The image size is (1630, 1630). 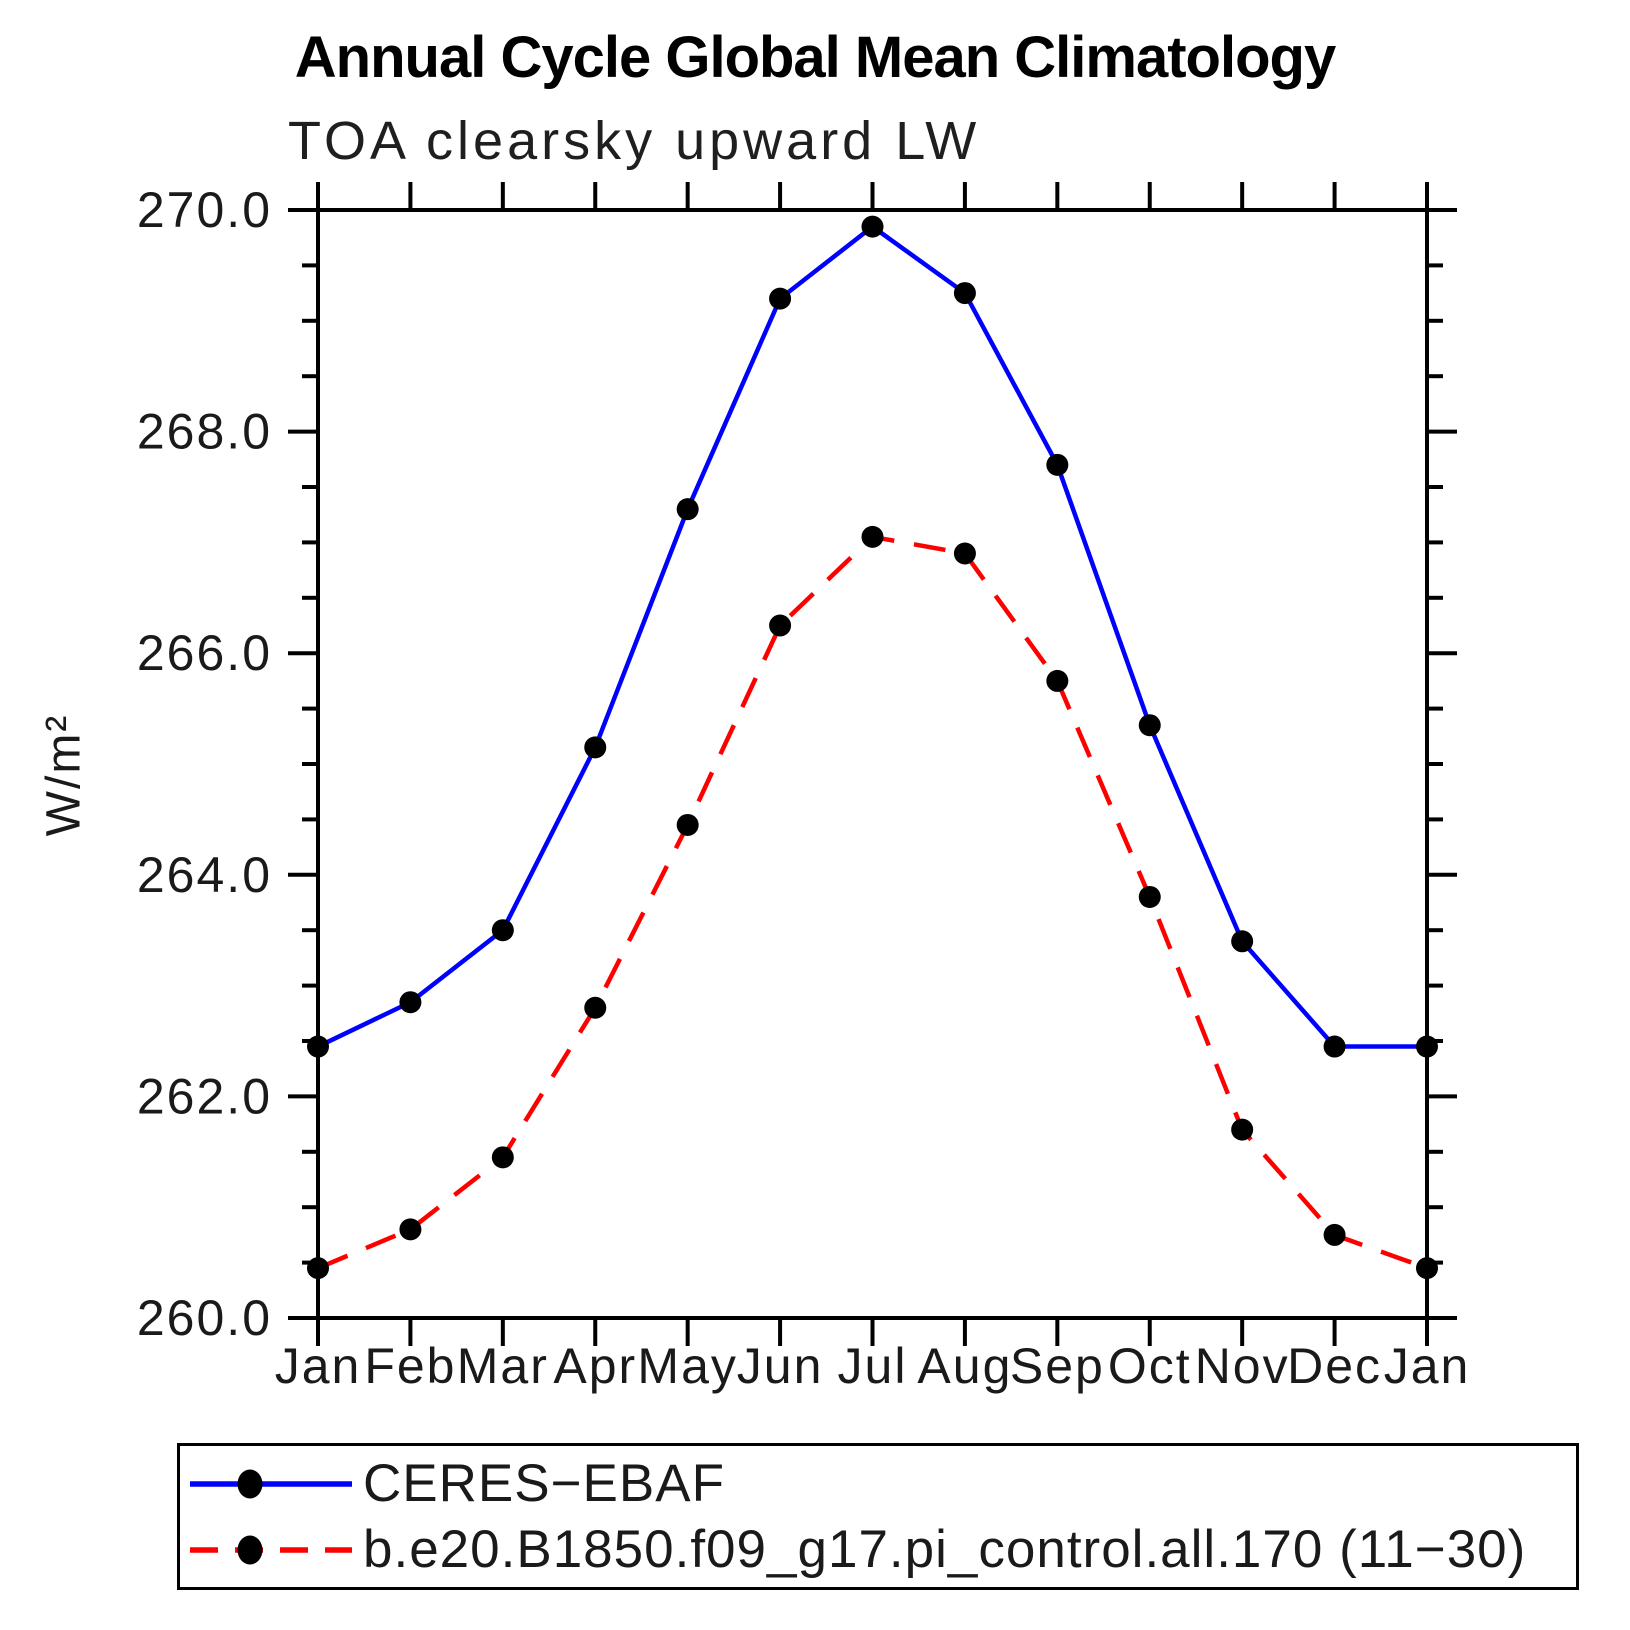 I want to click on month-label: Sep, so click(x=1057, y=1366).